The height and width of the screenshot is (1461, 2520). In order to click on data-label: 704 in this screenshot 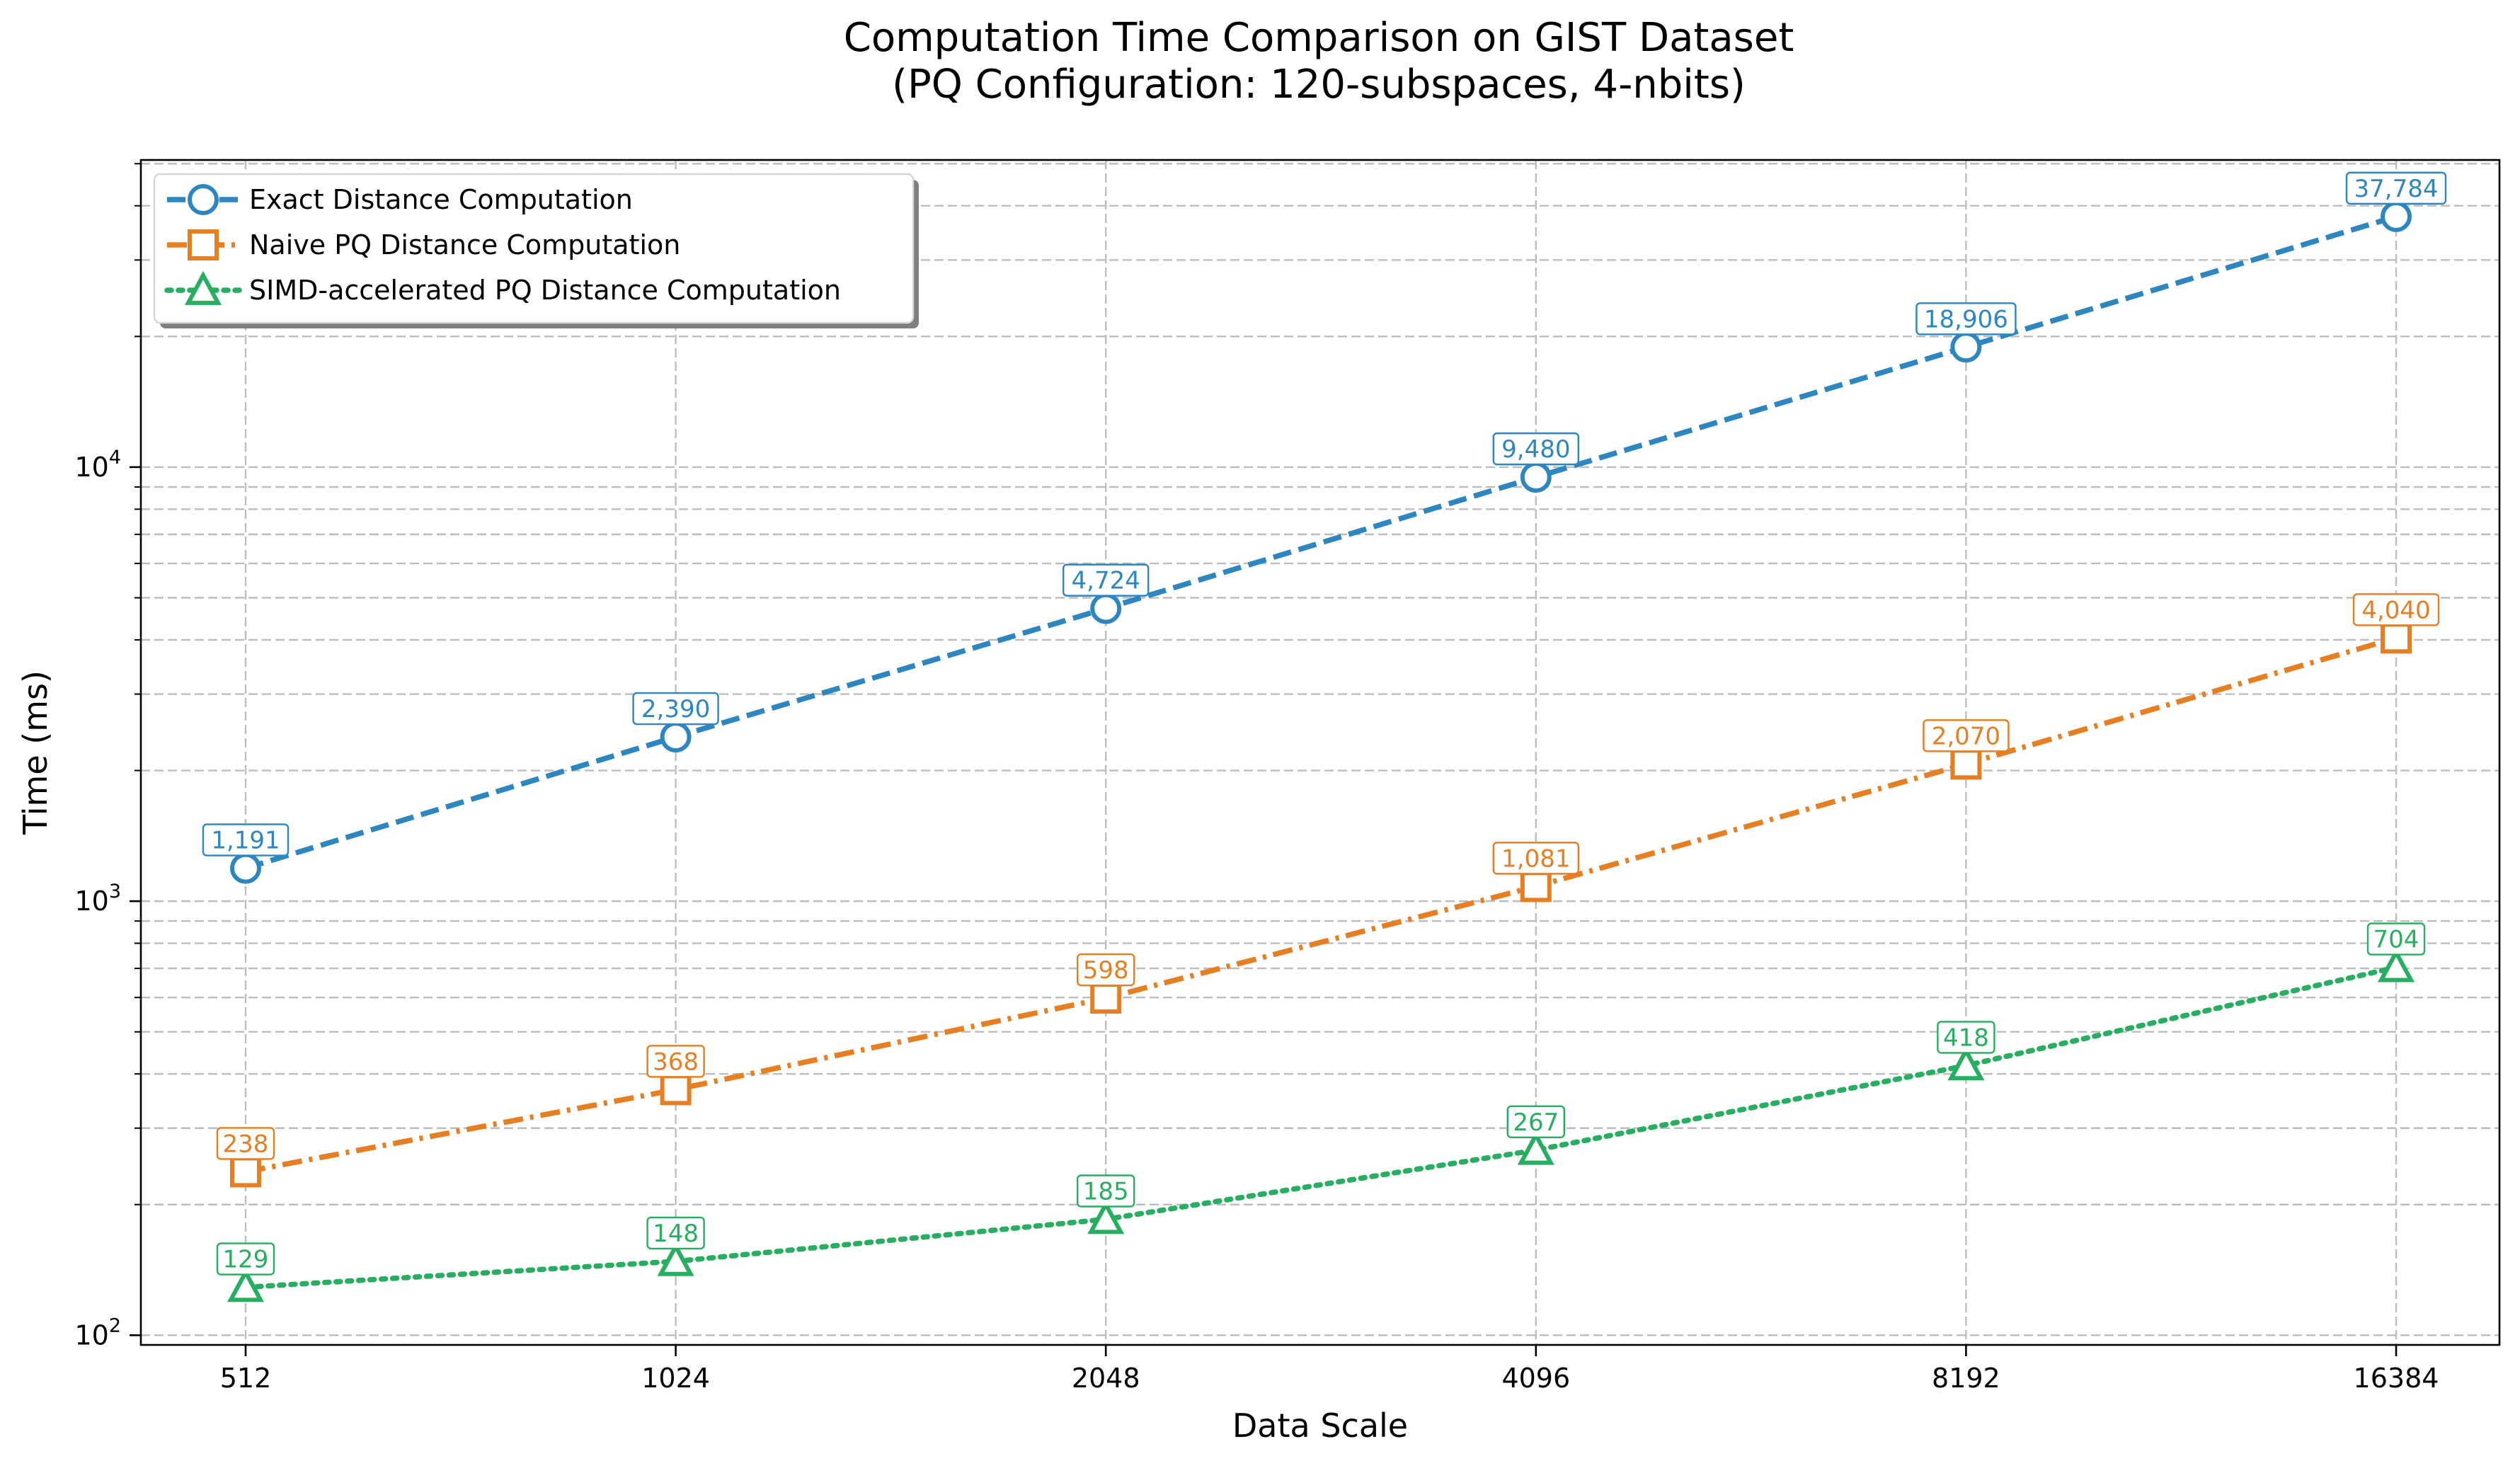, I will do `click(2396, 940)`.